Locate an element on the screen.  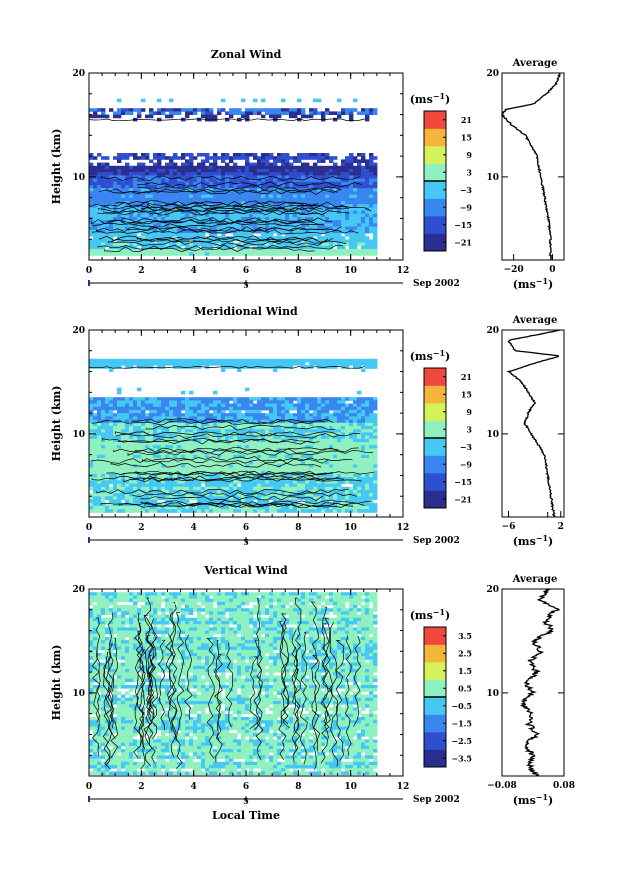
colorbar-label: −3.5 is located at coordinates (461, 758).